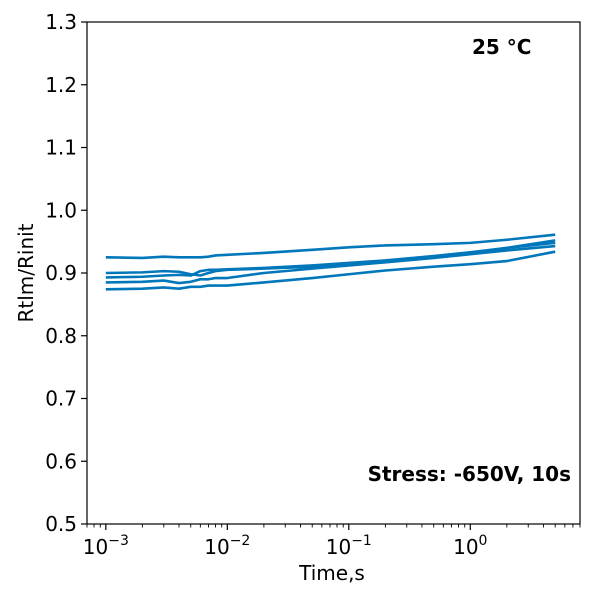 This screenshot has height=600, width=600. Describe the element at coordinates (61, 273) in the screenshot. I see `y-tick-label: 0.9` at that location.